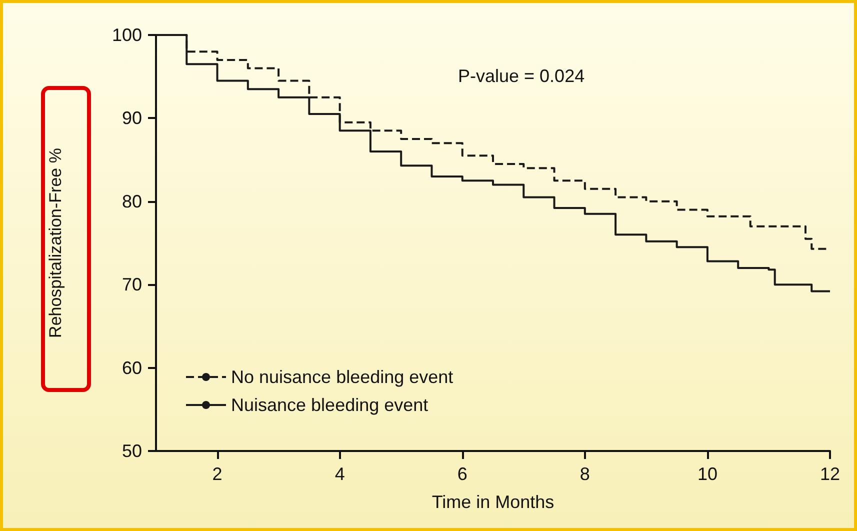  What do you see at coordinates (132, 368) in the screenshot?
I see `y-tick-label: 60` at bounding box center [132, 368].